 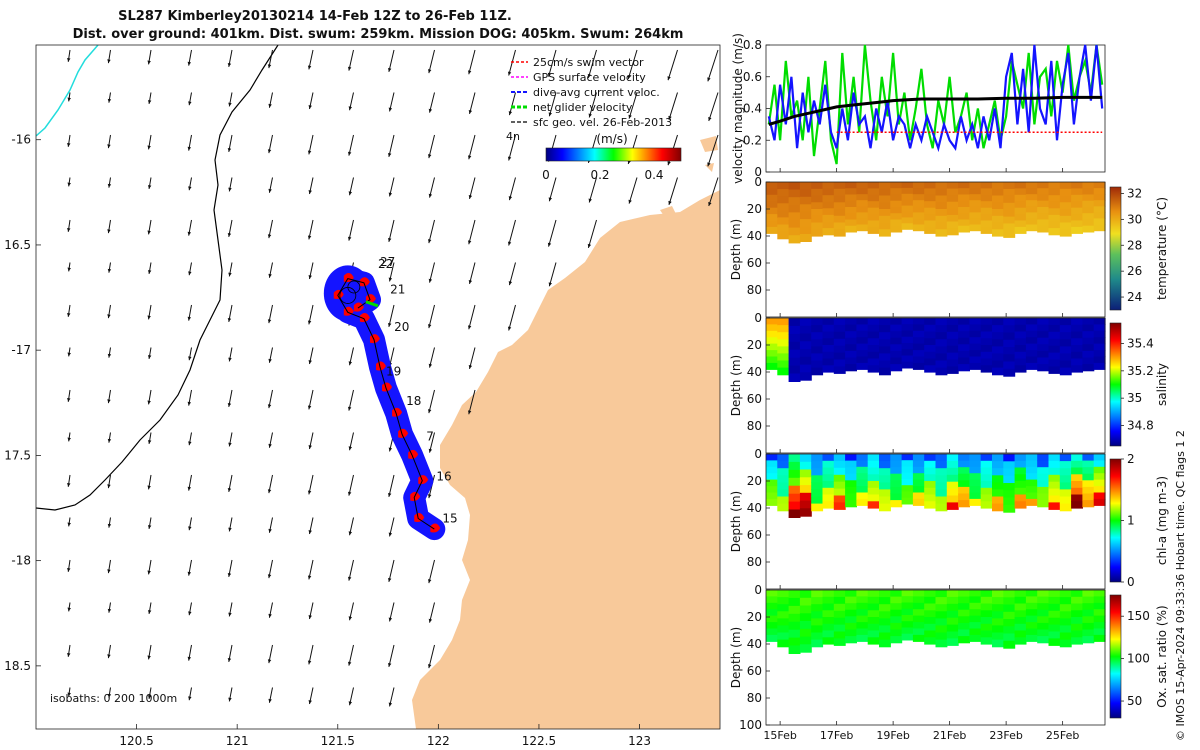 What do you see at coordinates (157, 278) in the screenshot?
I see `isobath-200m` at bounding box center [157, 278].